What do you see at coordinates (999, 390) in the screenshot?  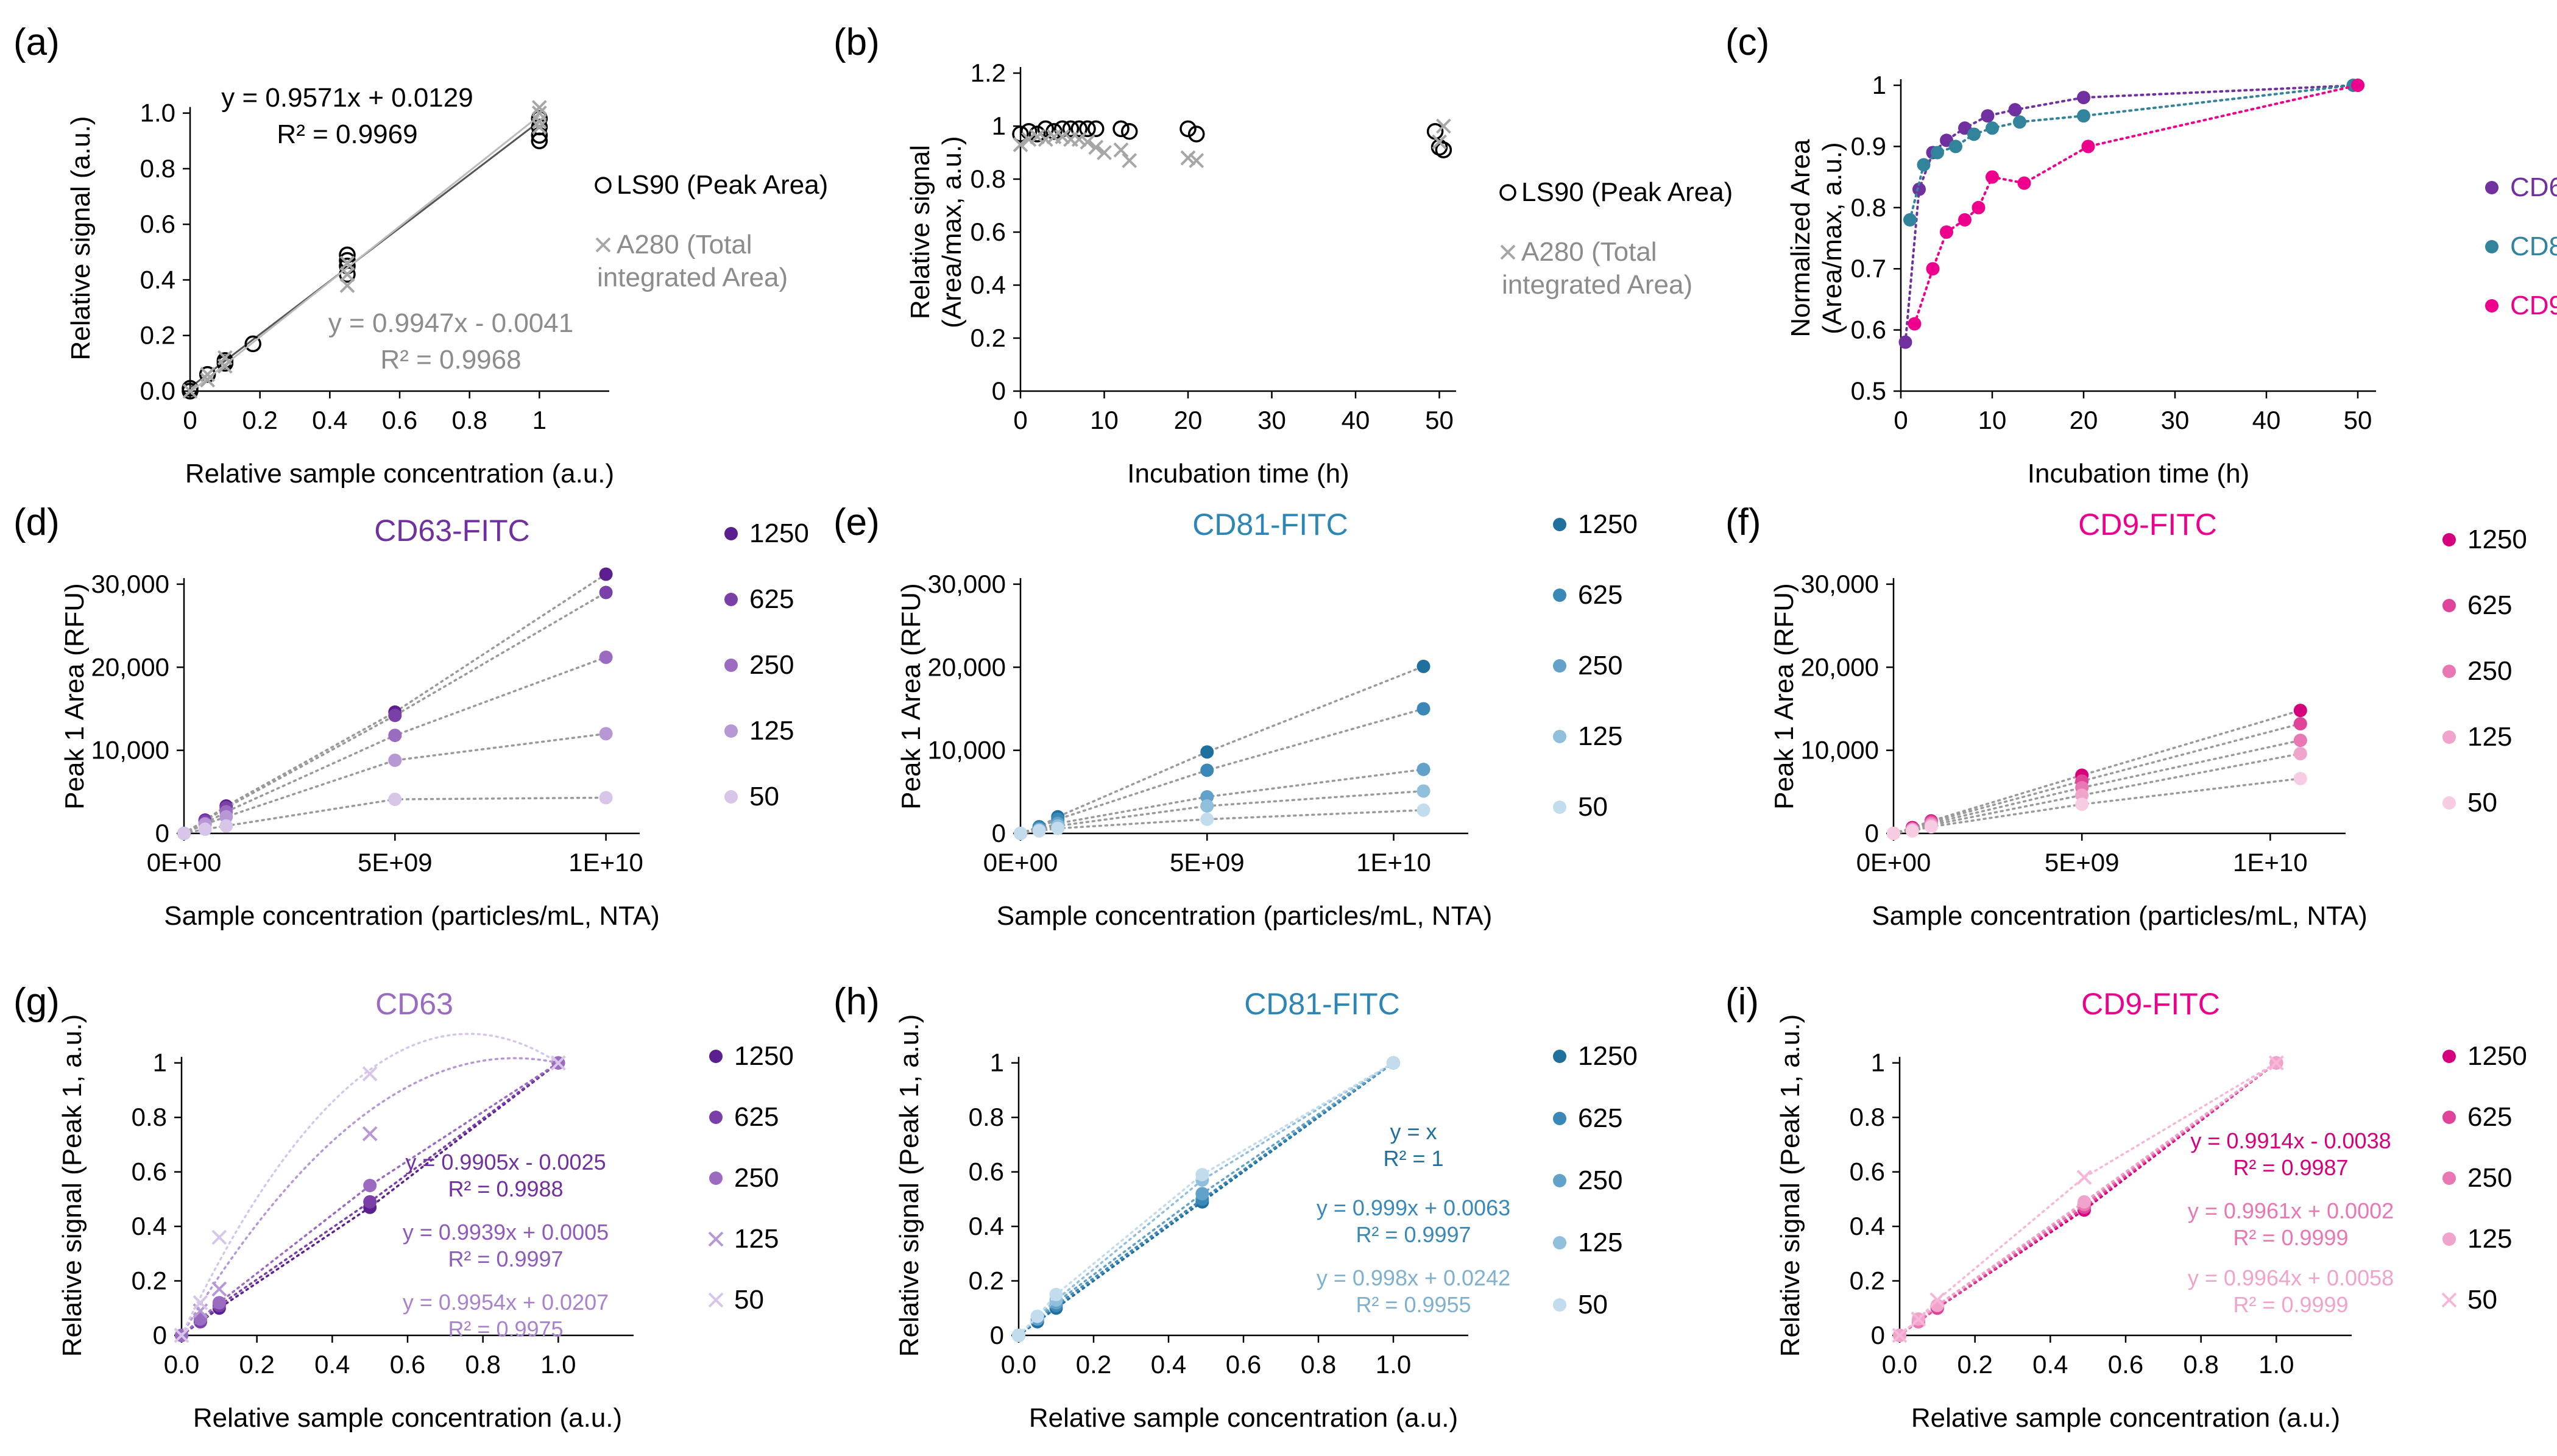 I see `y-tick-label: 0` at bounding box center [999, 390].